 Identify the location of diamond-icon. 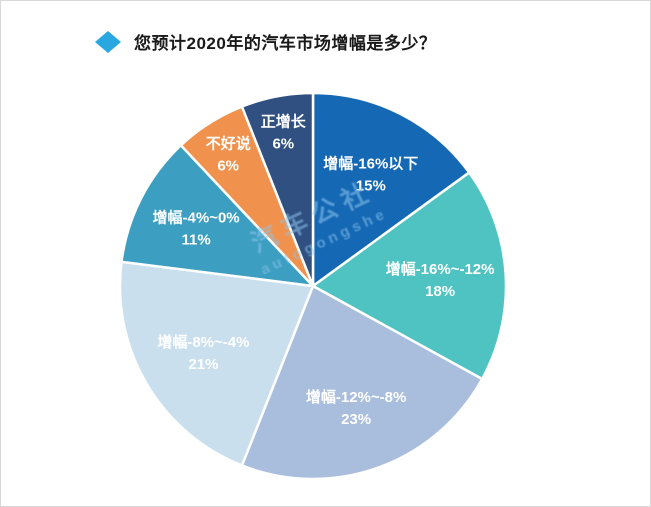
(108, 41).